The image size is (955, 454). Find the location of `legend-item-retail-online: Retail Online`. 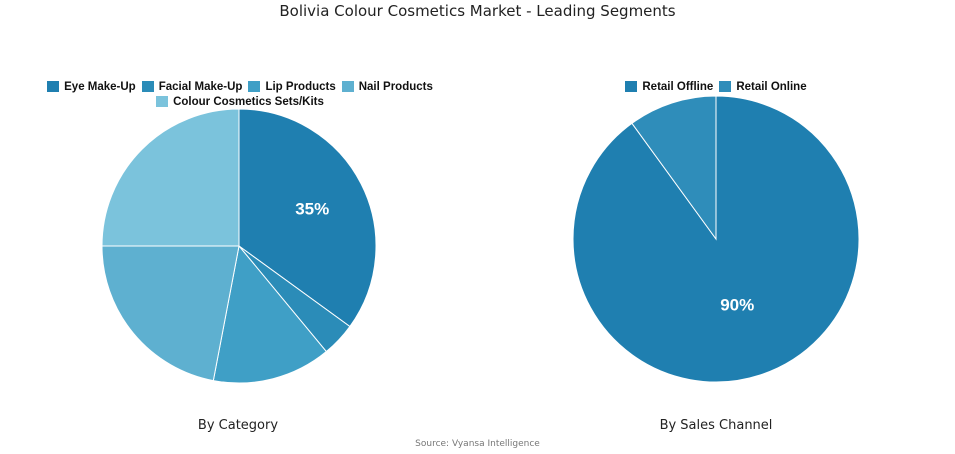

legend-item-retail-online: Retail Online is located at coordinates (763, 86).